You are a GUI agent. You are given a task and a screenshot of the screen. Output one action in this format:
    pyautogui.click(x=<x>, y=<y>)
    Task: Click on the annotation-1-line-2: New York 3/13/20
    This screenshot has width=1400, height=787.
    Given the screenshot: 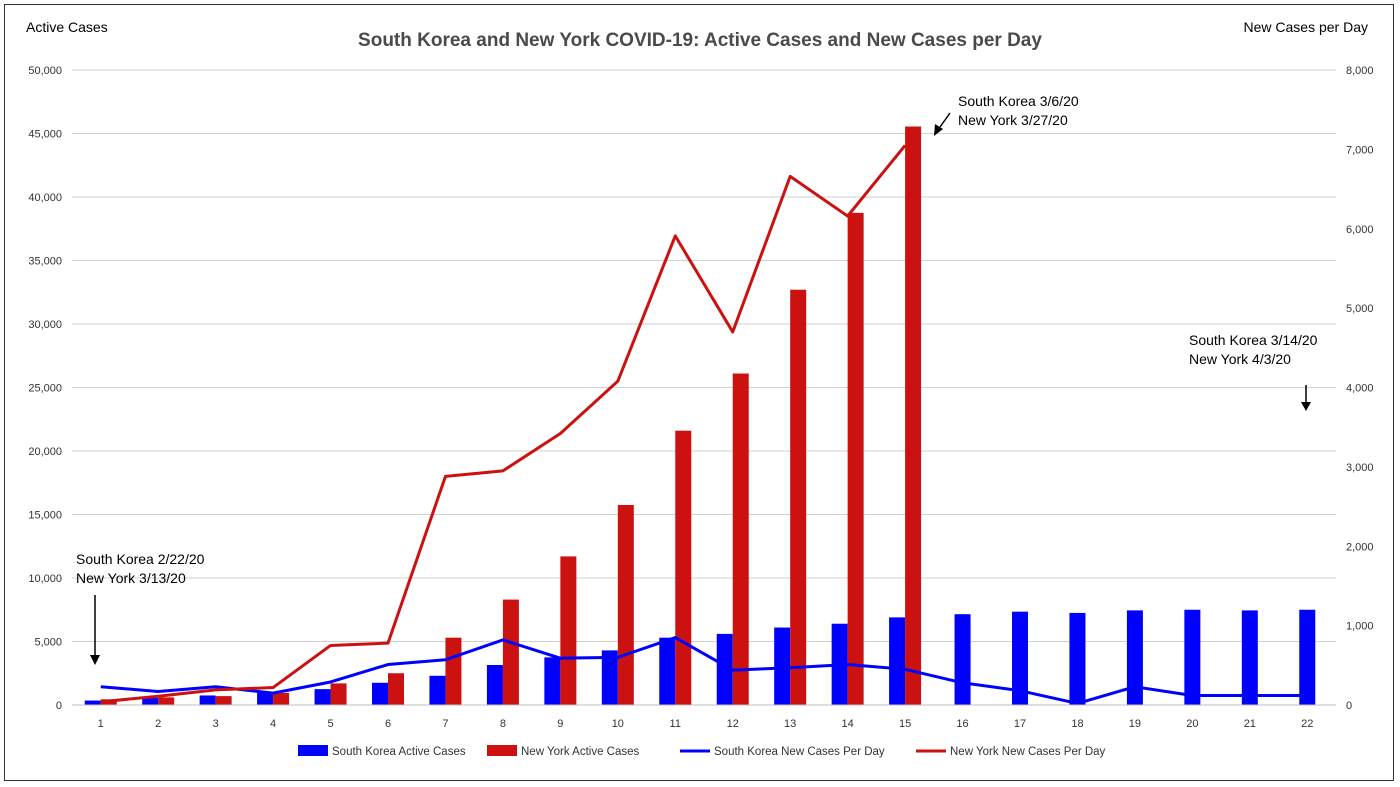 What is the action you would take?
    pyautogui.click(x=131, y=578)
    